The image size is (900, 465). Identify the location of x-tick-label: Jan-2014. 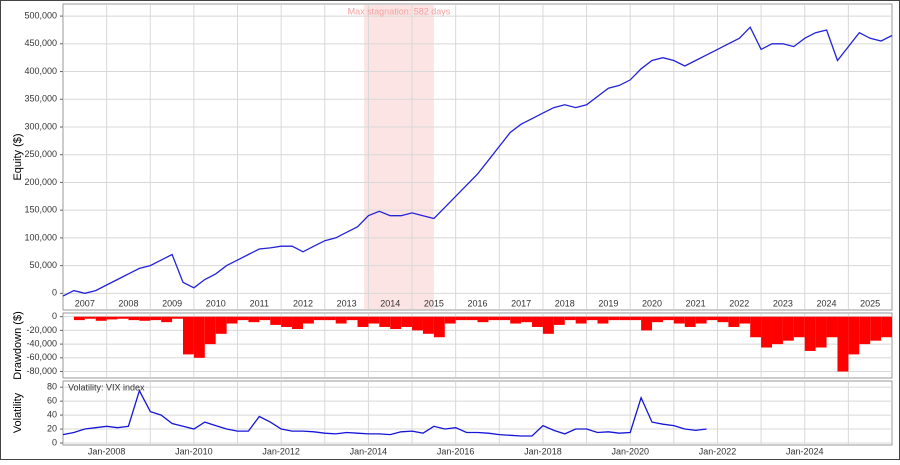
(369, 451).